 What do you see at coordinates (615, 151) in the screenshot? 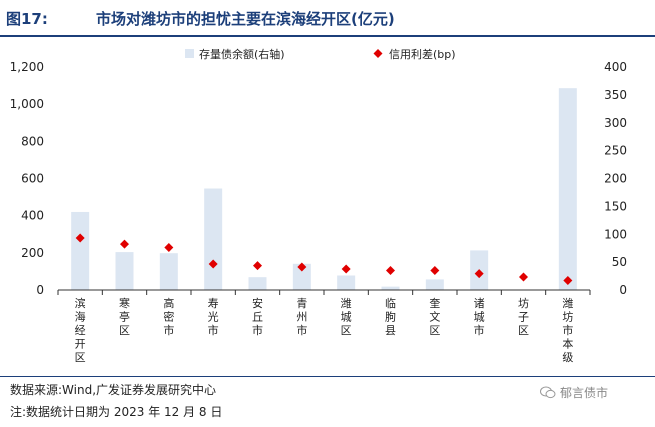
I see `right-tick-label: 250` at bounding box center [615, 151].